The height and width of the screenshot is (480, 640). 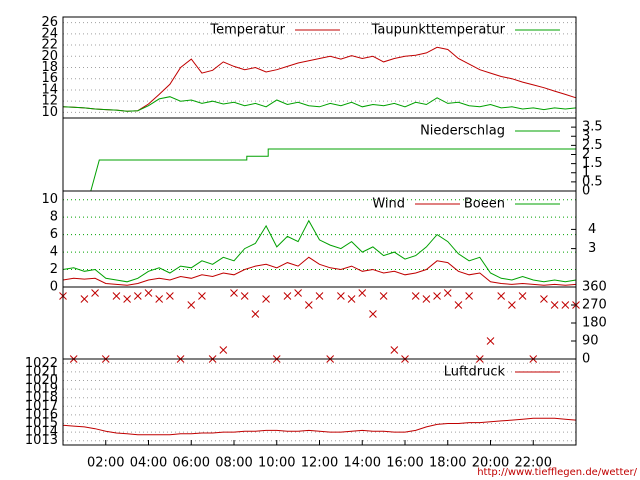 What do you see at coordinates (247, 30) in the screenshot?
I see `legend-label: Temperatur` at bounding box center [247, 30].